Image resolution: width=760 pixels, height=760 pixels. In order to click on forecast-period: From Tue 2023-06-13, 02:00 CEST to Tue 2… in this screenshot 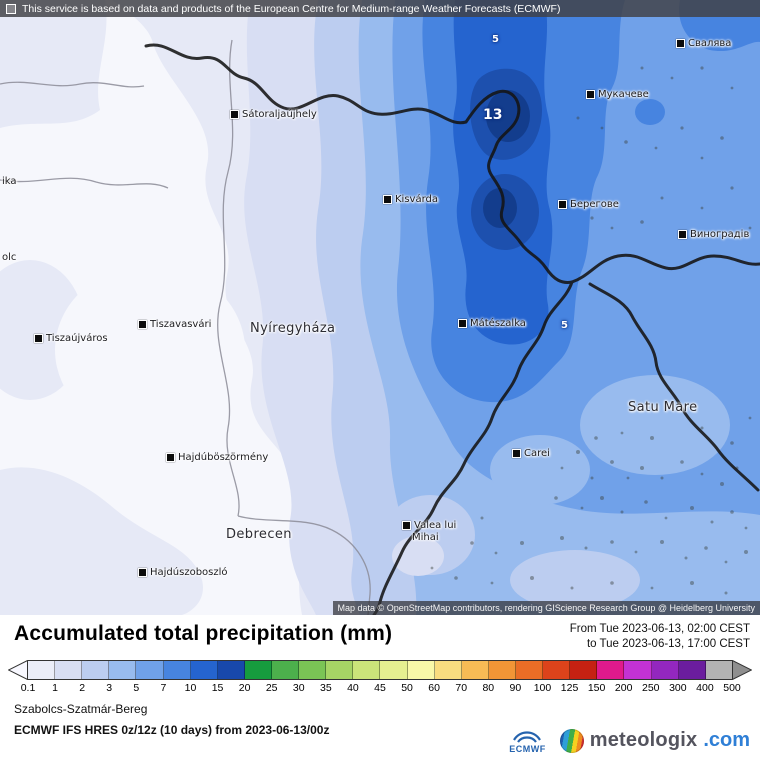, I will do `click(660, 637)`.